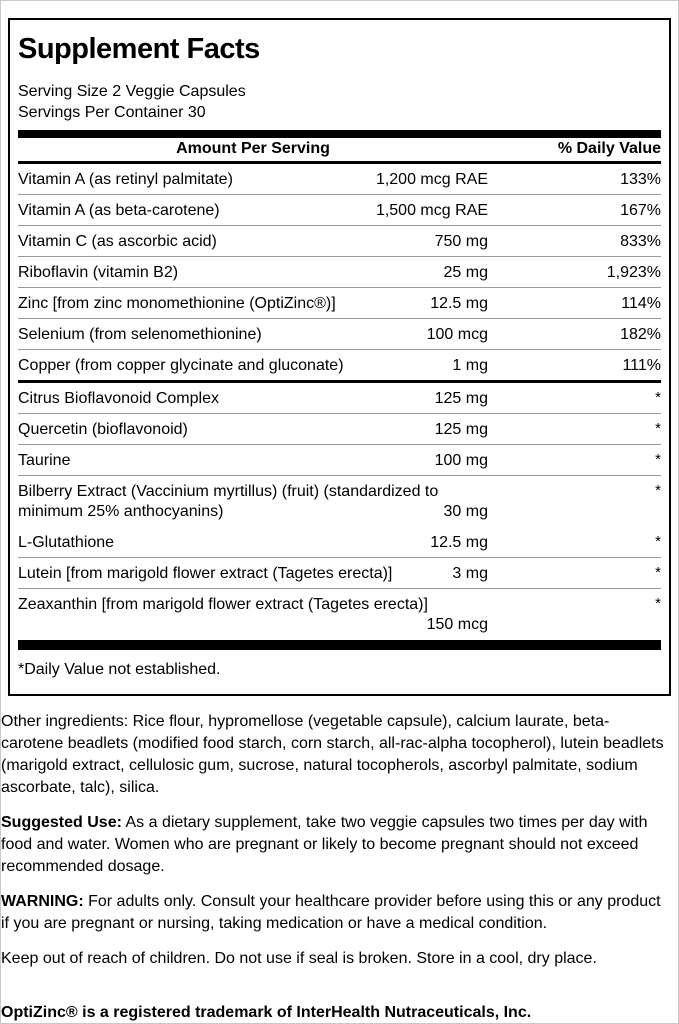 Image resolution: width=679 pixels, height=1024 pixels. Describe the element at coordinates (431, 179) in the screenshot. I see `ingredient-amount: 1,200 mcg RAE` at that location.